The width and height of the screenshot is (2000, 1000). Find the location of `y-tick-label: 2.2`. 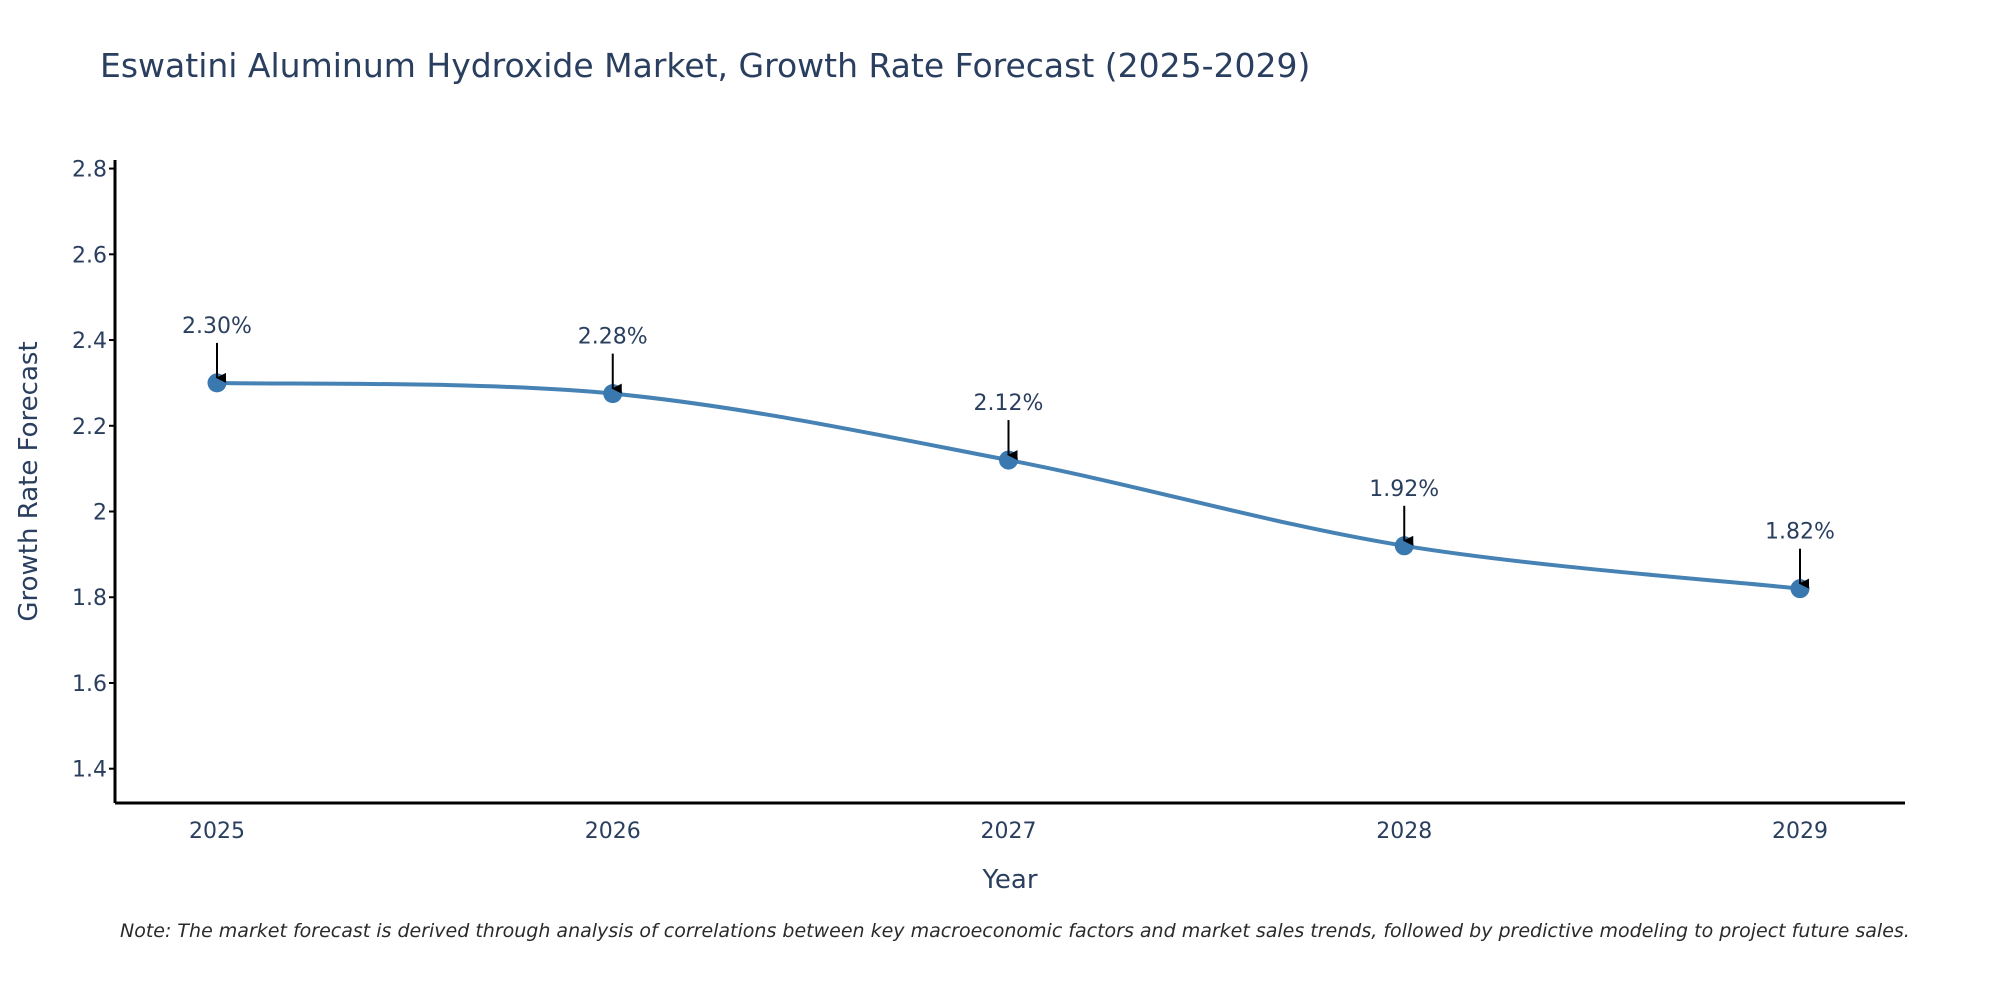

y-tick-label: 2.2 is located at coordinates (89, 427).